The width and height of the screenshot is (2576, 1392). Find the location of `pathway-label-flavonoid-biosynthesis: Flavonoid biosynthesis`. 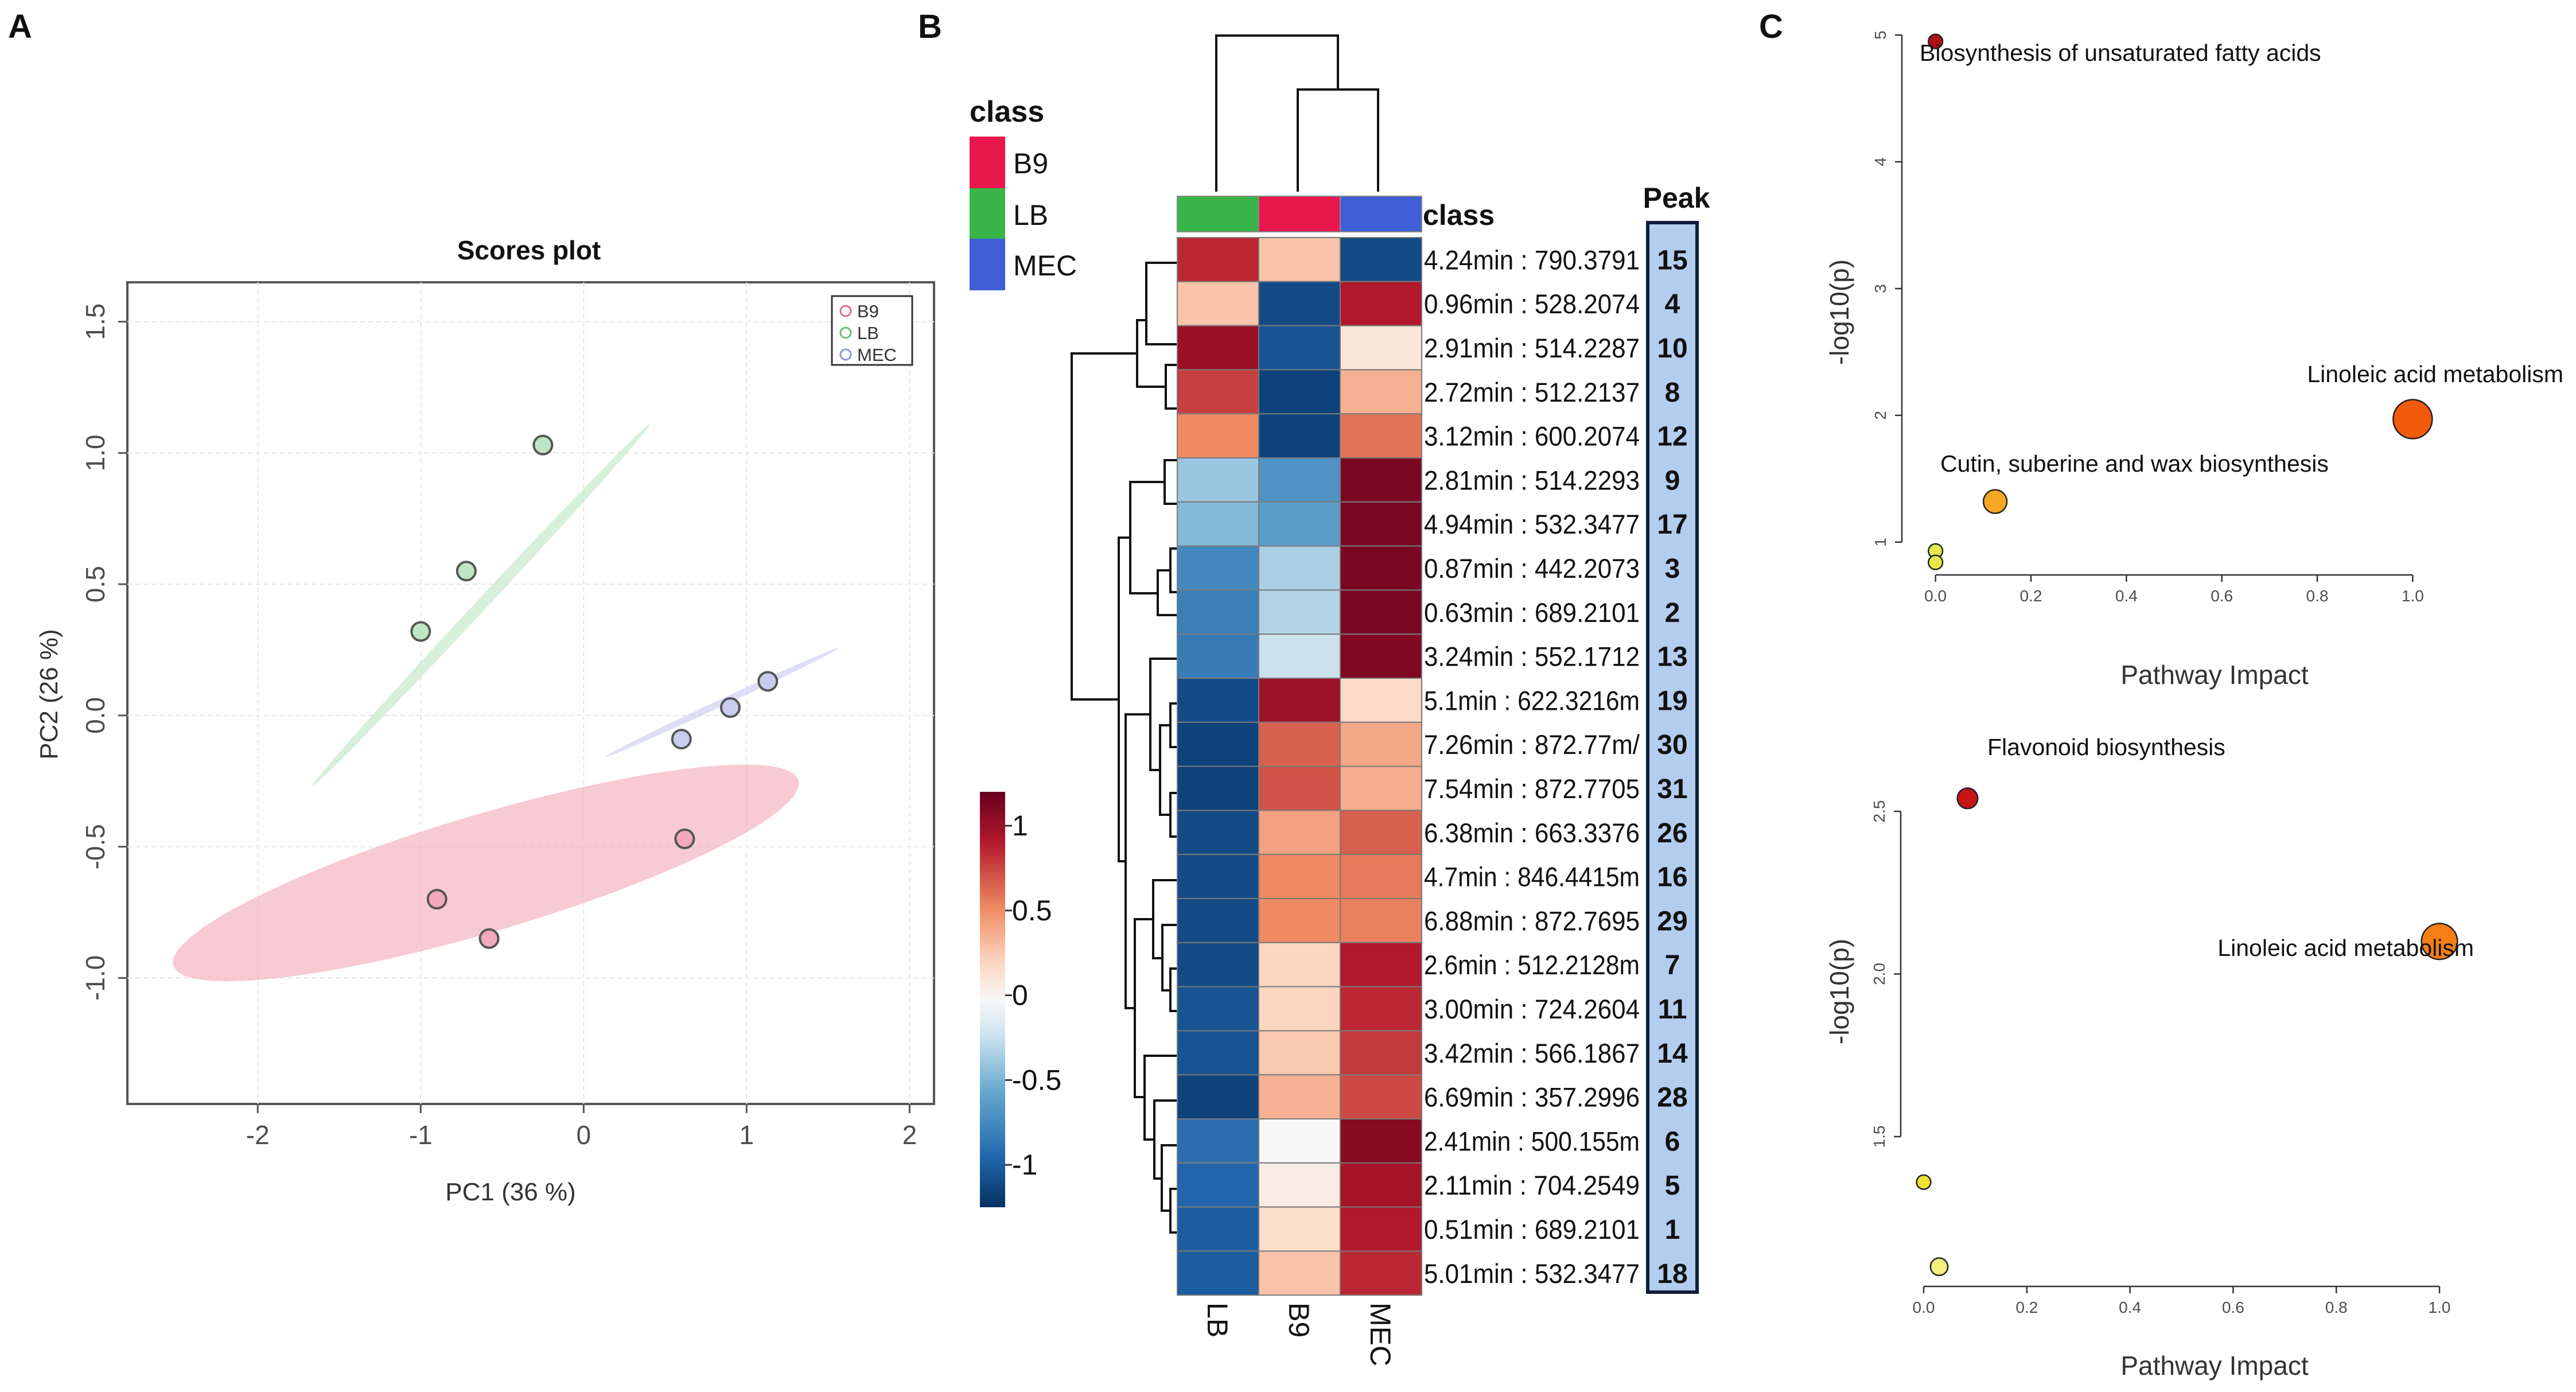

pathway-label-flavonoid-biosynthesis: Flavonoid biosynthesis is located at coordinates (2106, 747).